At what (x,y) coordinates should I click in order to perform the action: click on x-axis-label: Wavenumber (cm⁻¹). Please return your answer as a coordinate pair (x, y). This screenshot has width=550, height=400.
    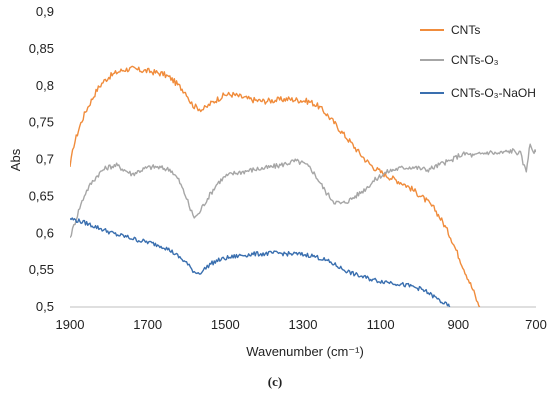
    Looking at the image, I should click on (305, 351).